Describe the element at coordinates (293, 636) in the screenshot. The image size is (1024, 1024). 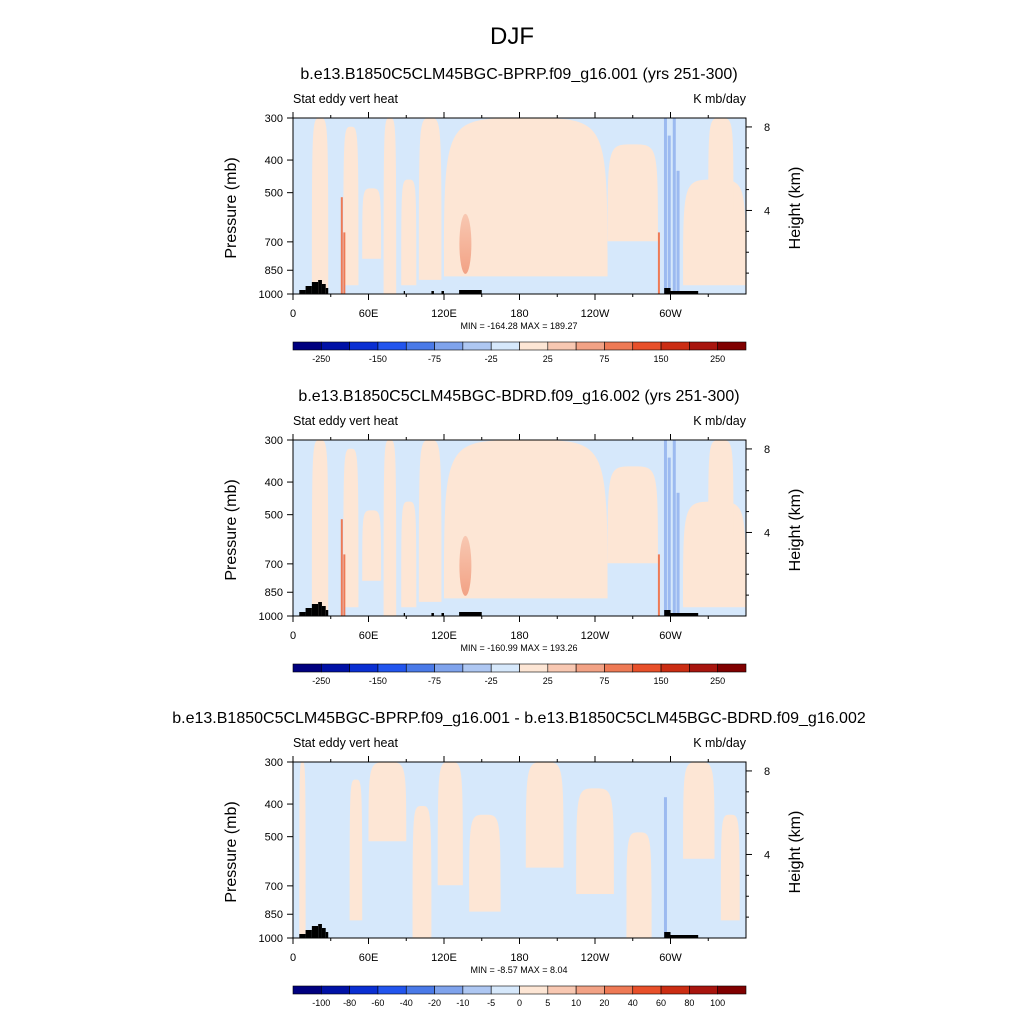
I see `x-tick-label: 0` at that location.